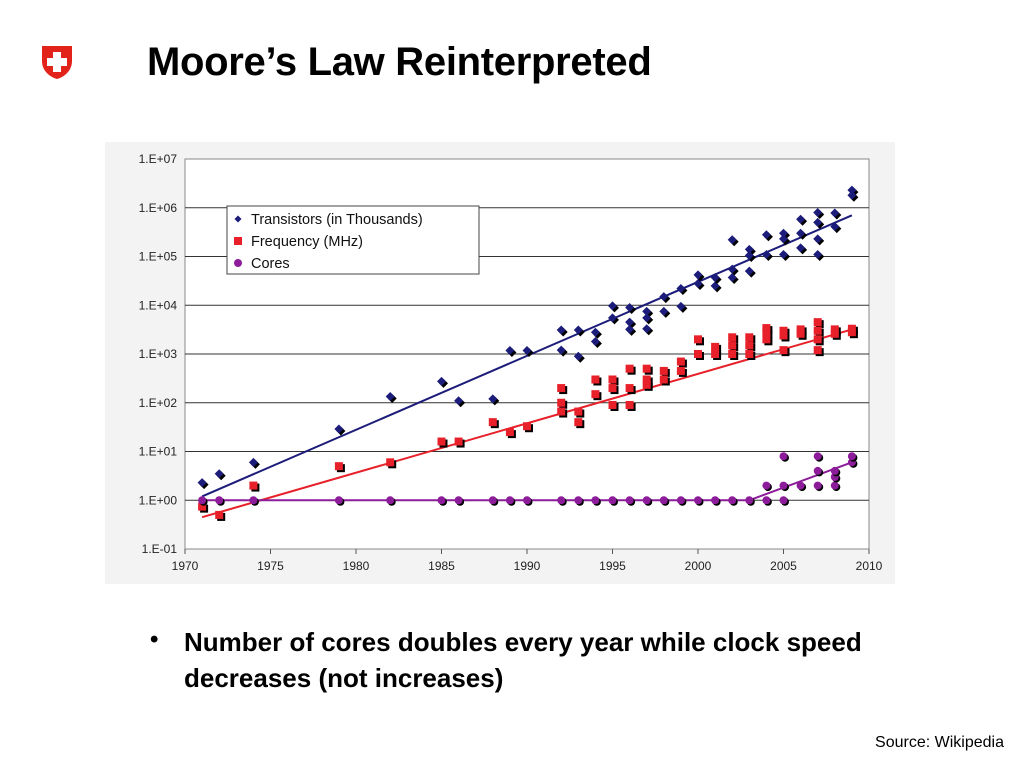 Image resolution: width=1024 pixels, height=768 pixels. I want to click on legend-circle-icon, so click(238, 263).